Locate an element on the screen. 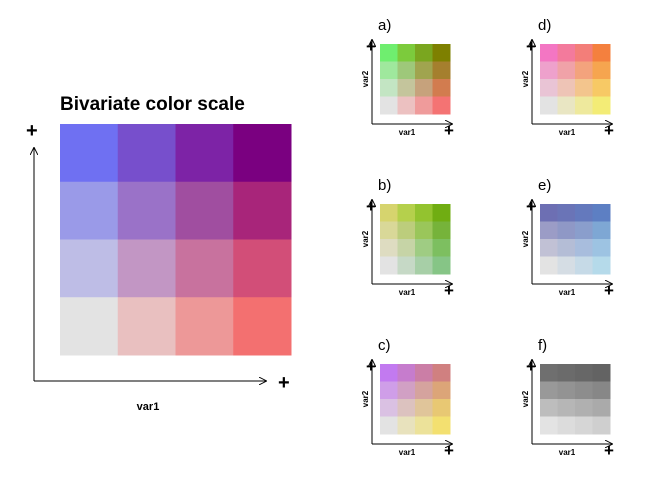 The image size is (672, 480). panel-c-cell-r2-c0 is located at coordinates (389, 408).